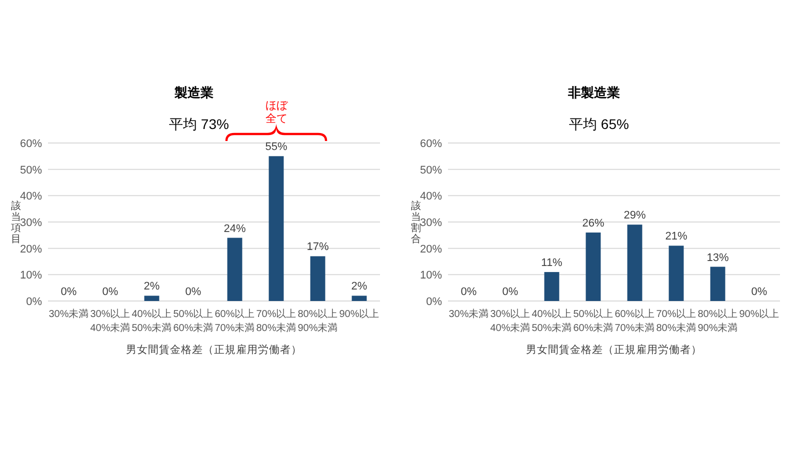 Image resolution: width=800 pixels, height=450 pixels. What do you see at coordinates (635, 216) in the screenshot?
I see `data-label: 29%` at bounding box center [635, 216].